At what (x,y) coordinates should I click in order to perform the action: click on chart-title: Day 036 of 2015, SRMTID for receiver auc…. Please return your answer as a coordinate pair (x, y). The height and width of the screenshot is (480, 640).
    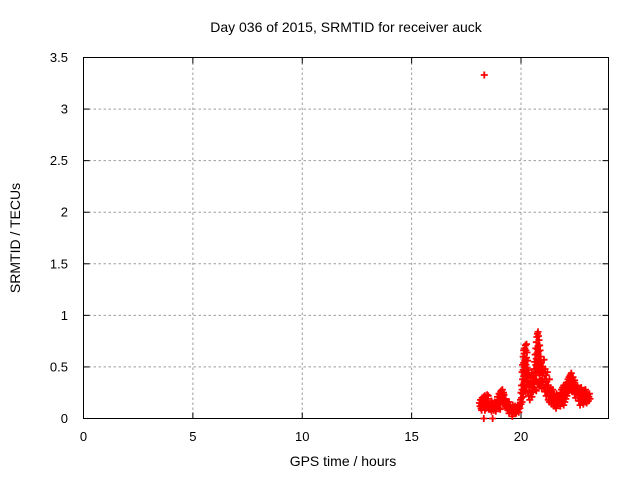
    Looking at the image, I should click on (346, 27).